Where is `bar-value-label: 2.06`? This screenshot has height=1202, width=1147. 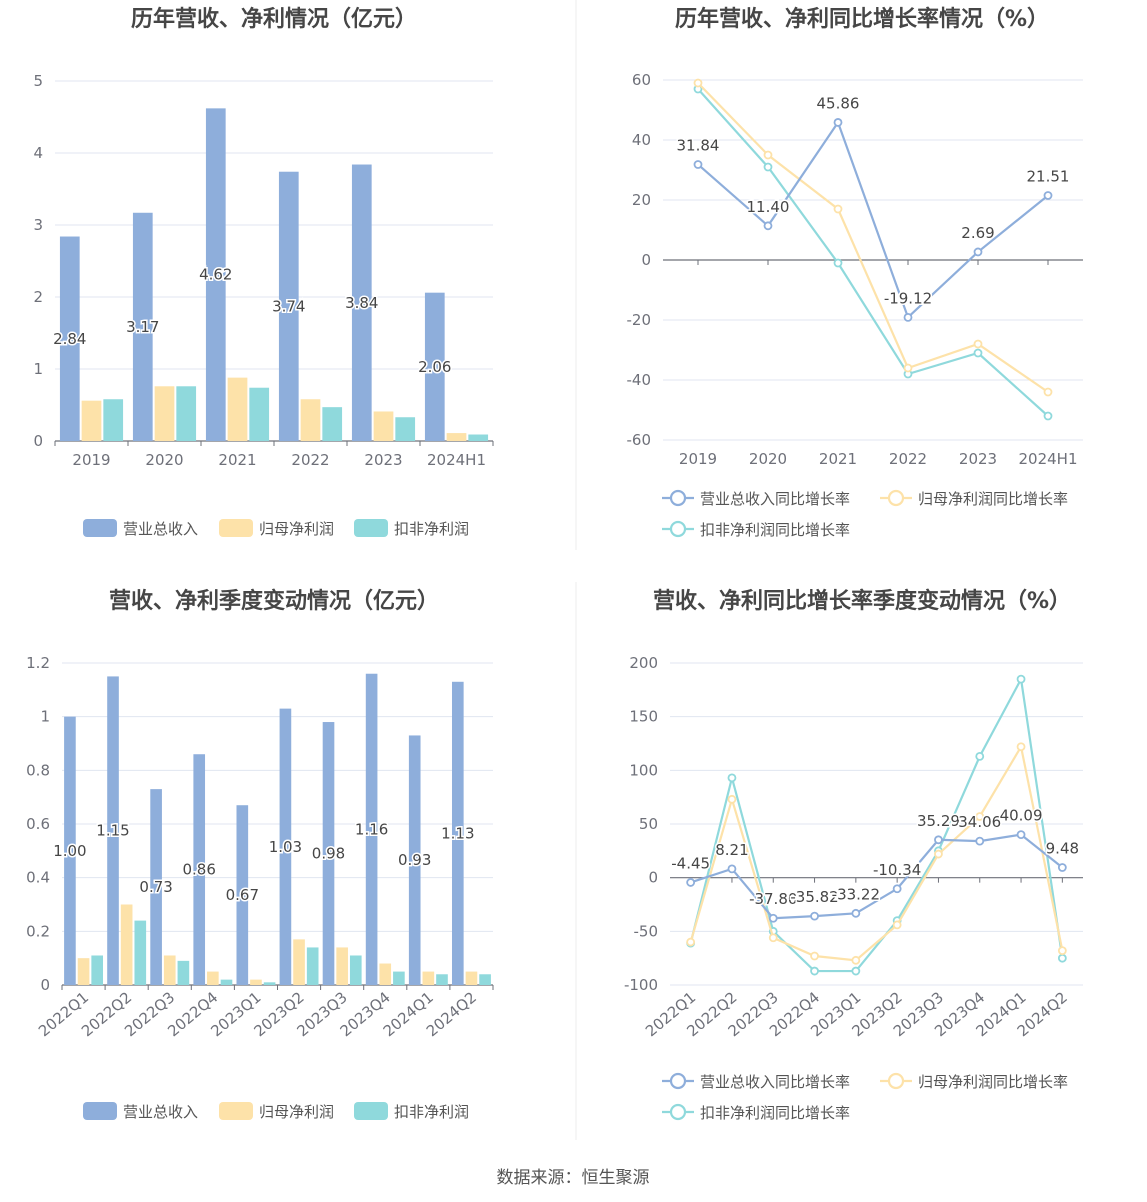
bar-value-label: 2.06 is located at coordinates (434, 367).